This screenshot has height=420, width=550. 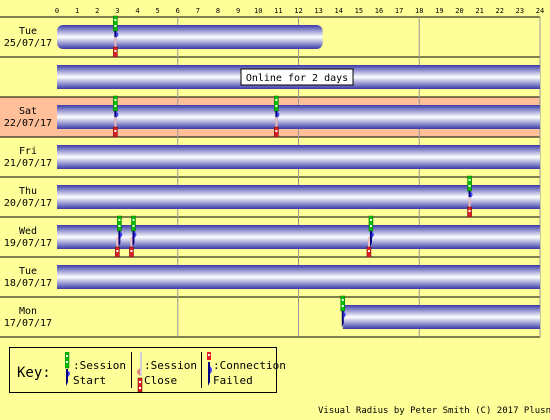 What do you see at coordinates (28, 243) in the screenshot?
I see `row-date-label: 19/07/17` at bounding box center [28, 243].